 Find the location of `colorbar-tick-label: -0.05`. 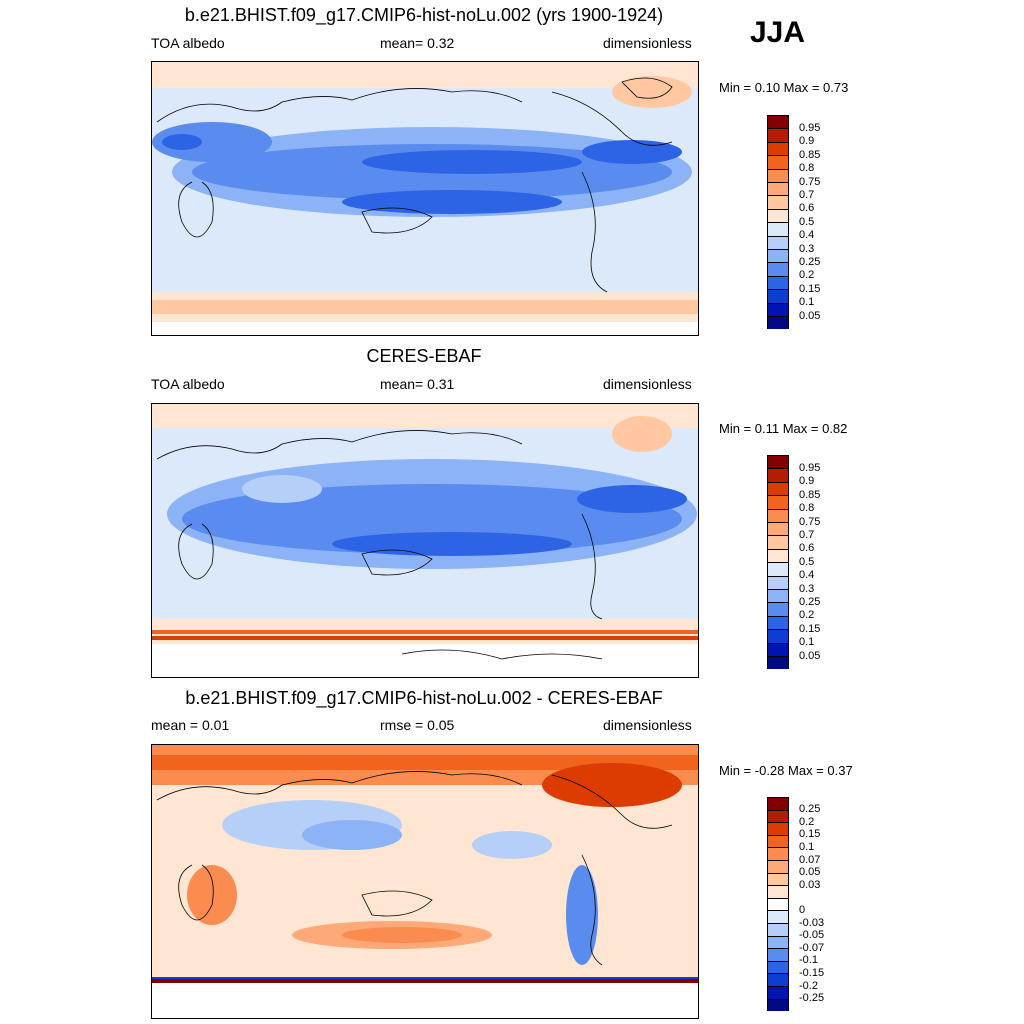

colorbar-tick-label: -0.05 is located at coordinates (812, 935).